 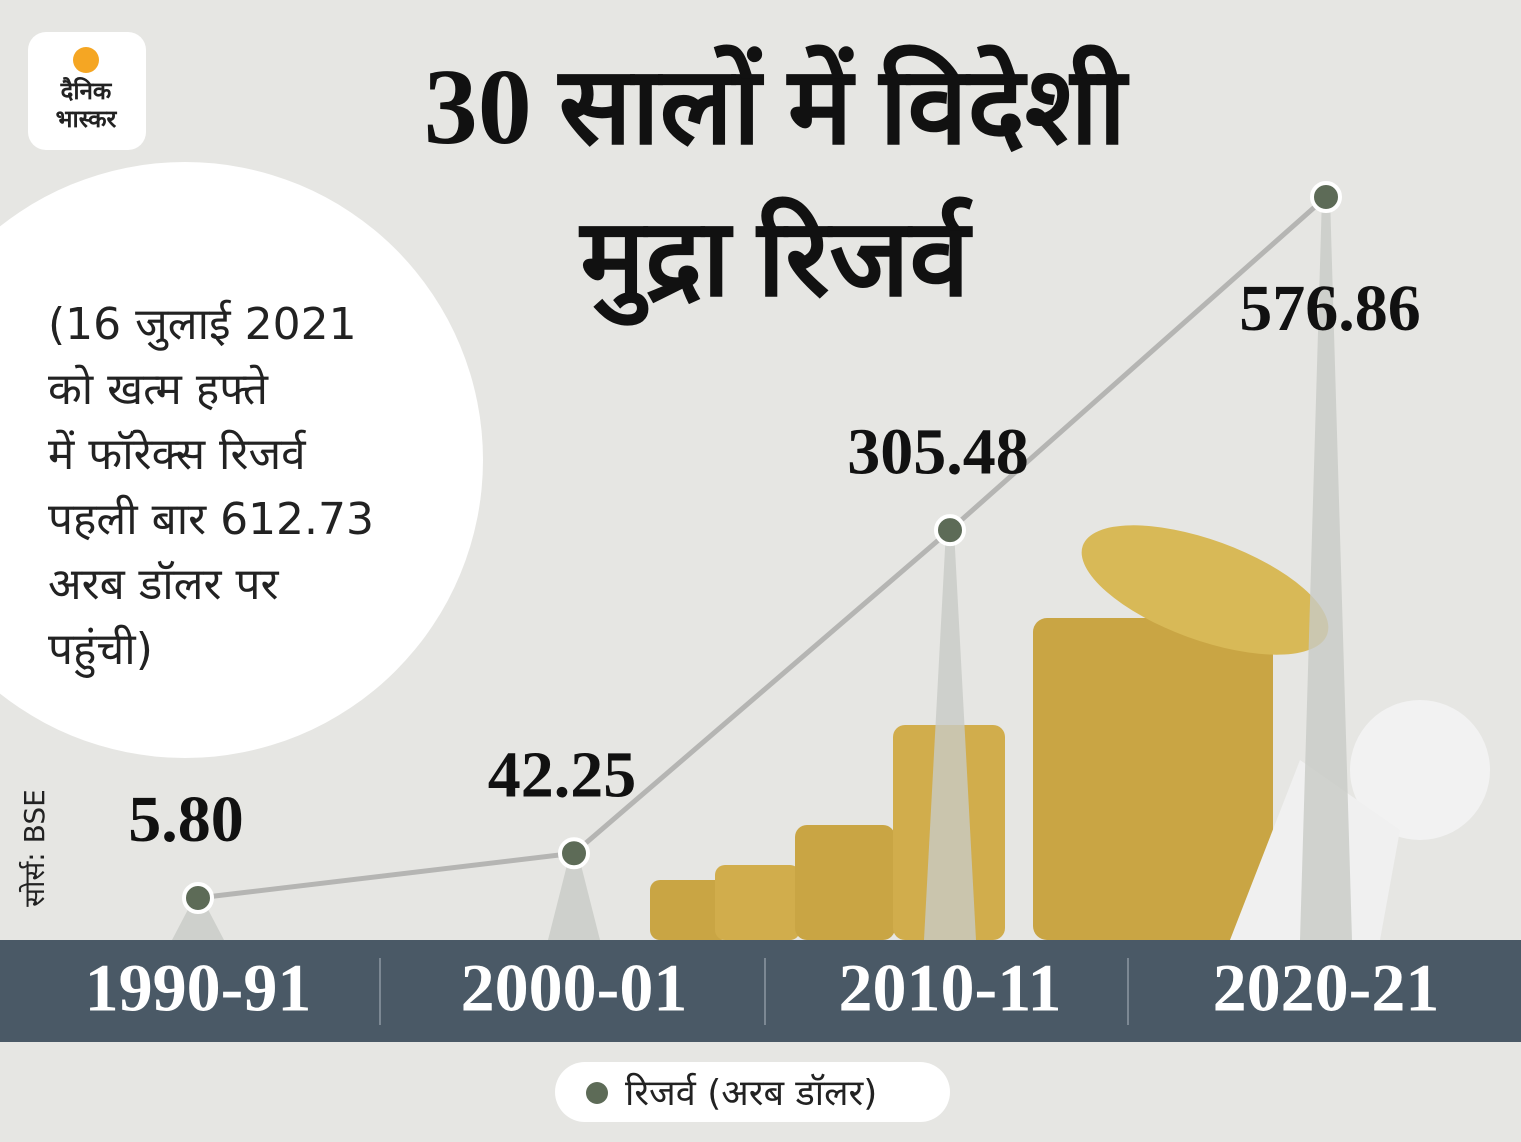 I want to click on annotation: में फॉरेक्स रिजर्व, so click(x=177, y=454).